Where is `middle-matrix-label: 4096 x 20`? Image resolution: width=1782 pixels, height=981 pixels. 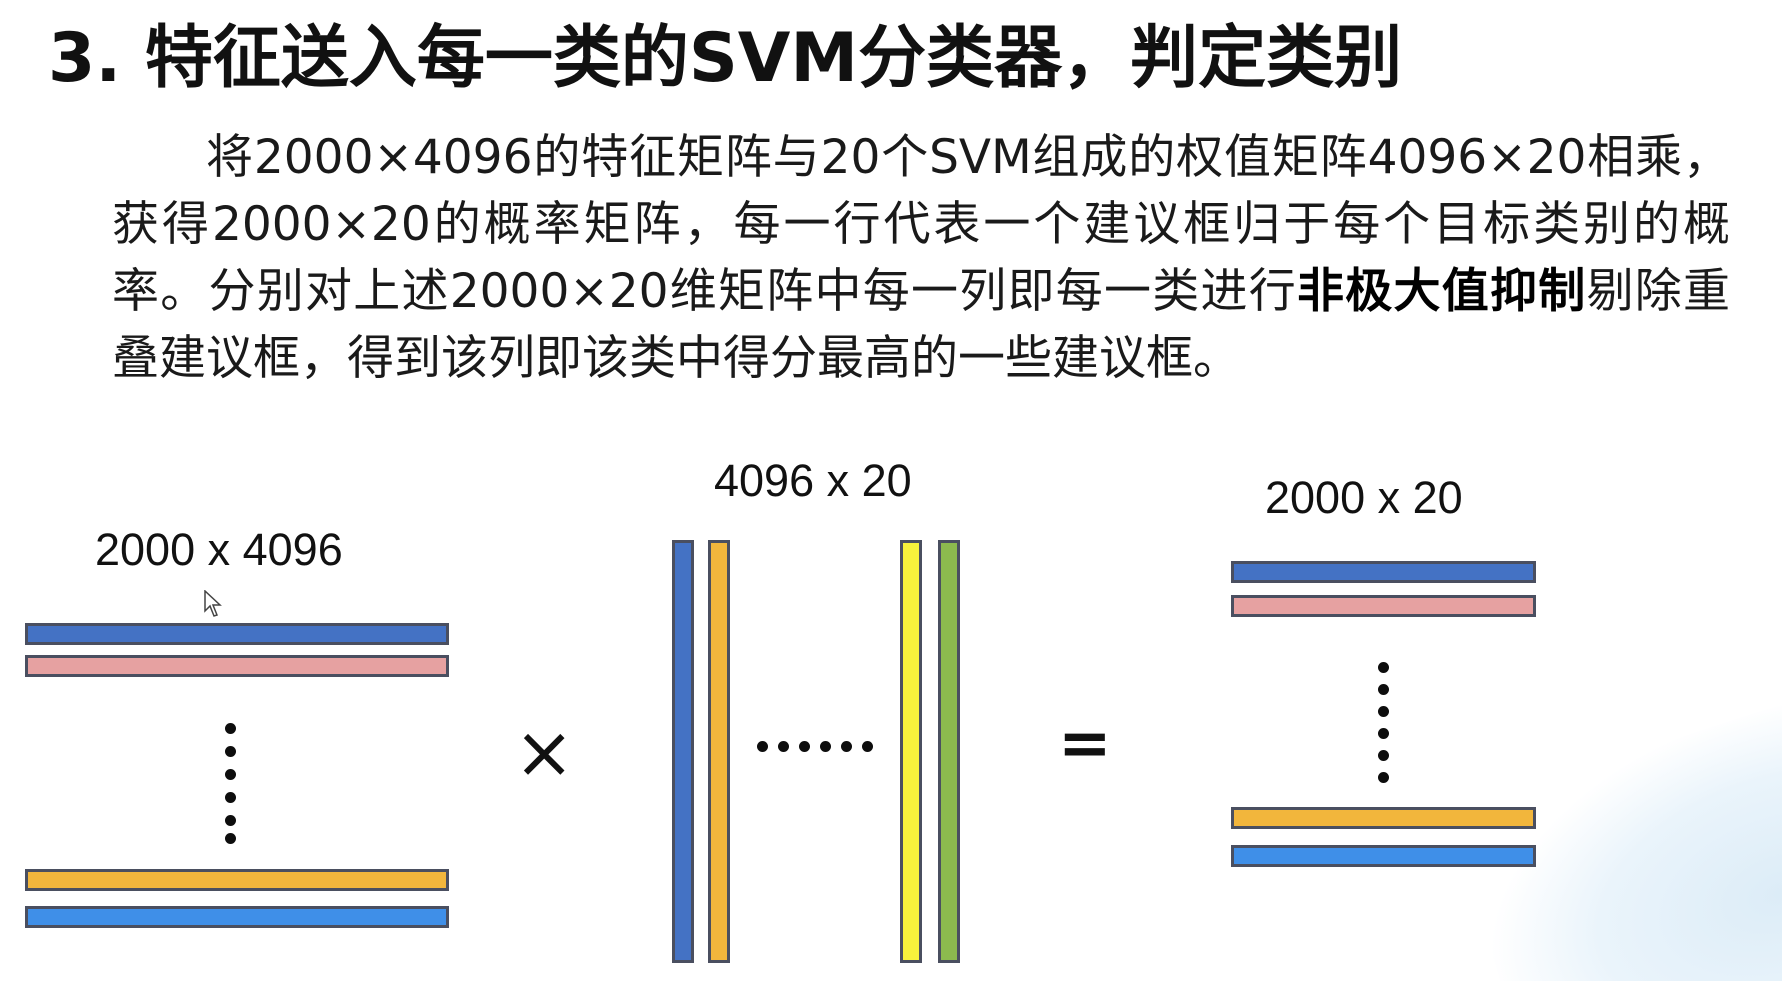
middle-matrix-label: 4096 x 20 is located at coordinates (813, 480).